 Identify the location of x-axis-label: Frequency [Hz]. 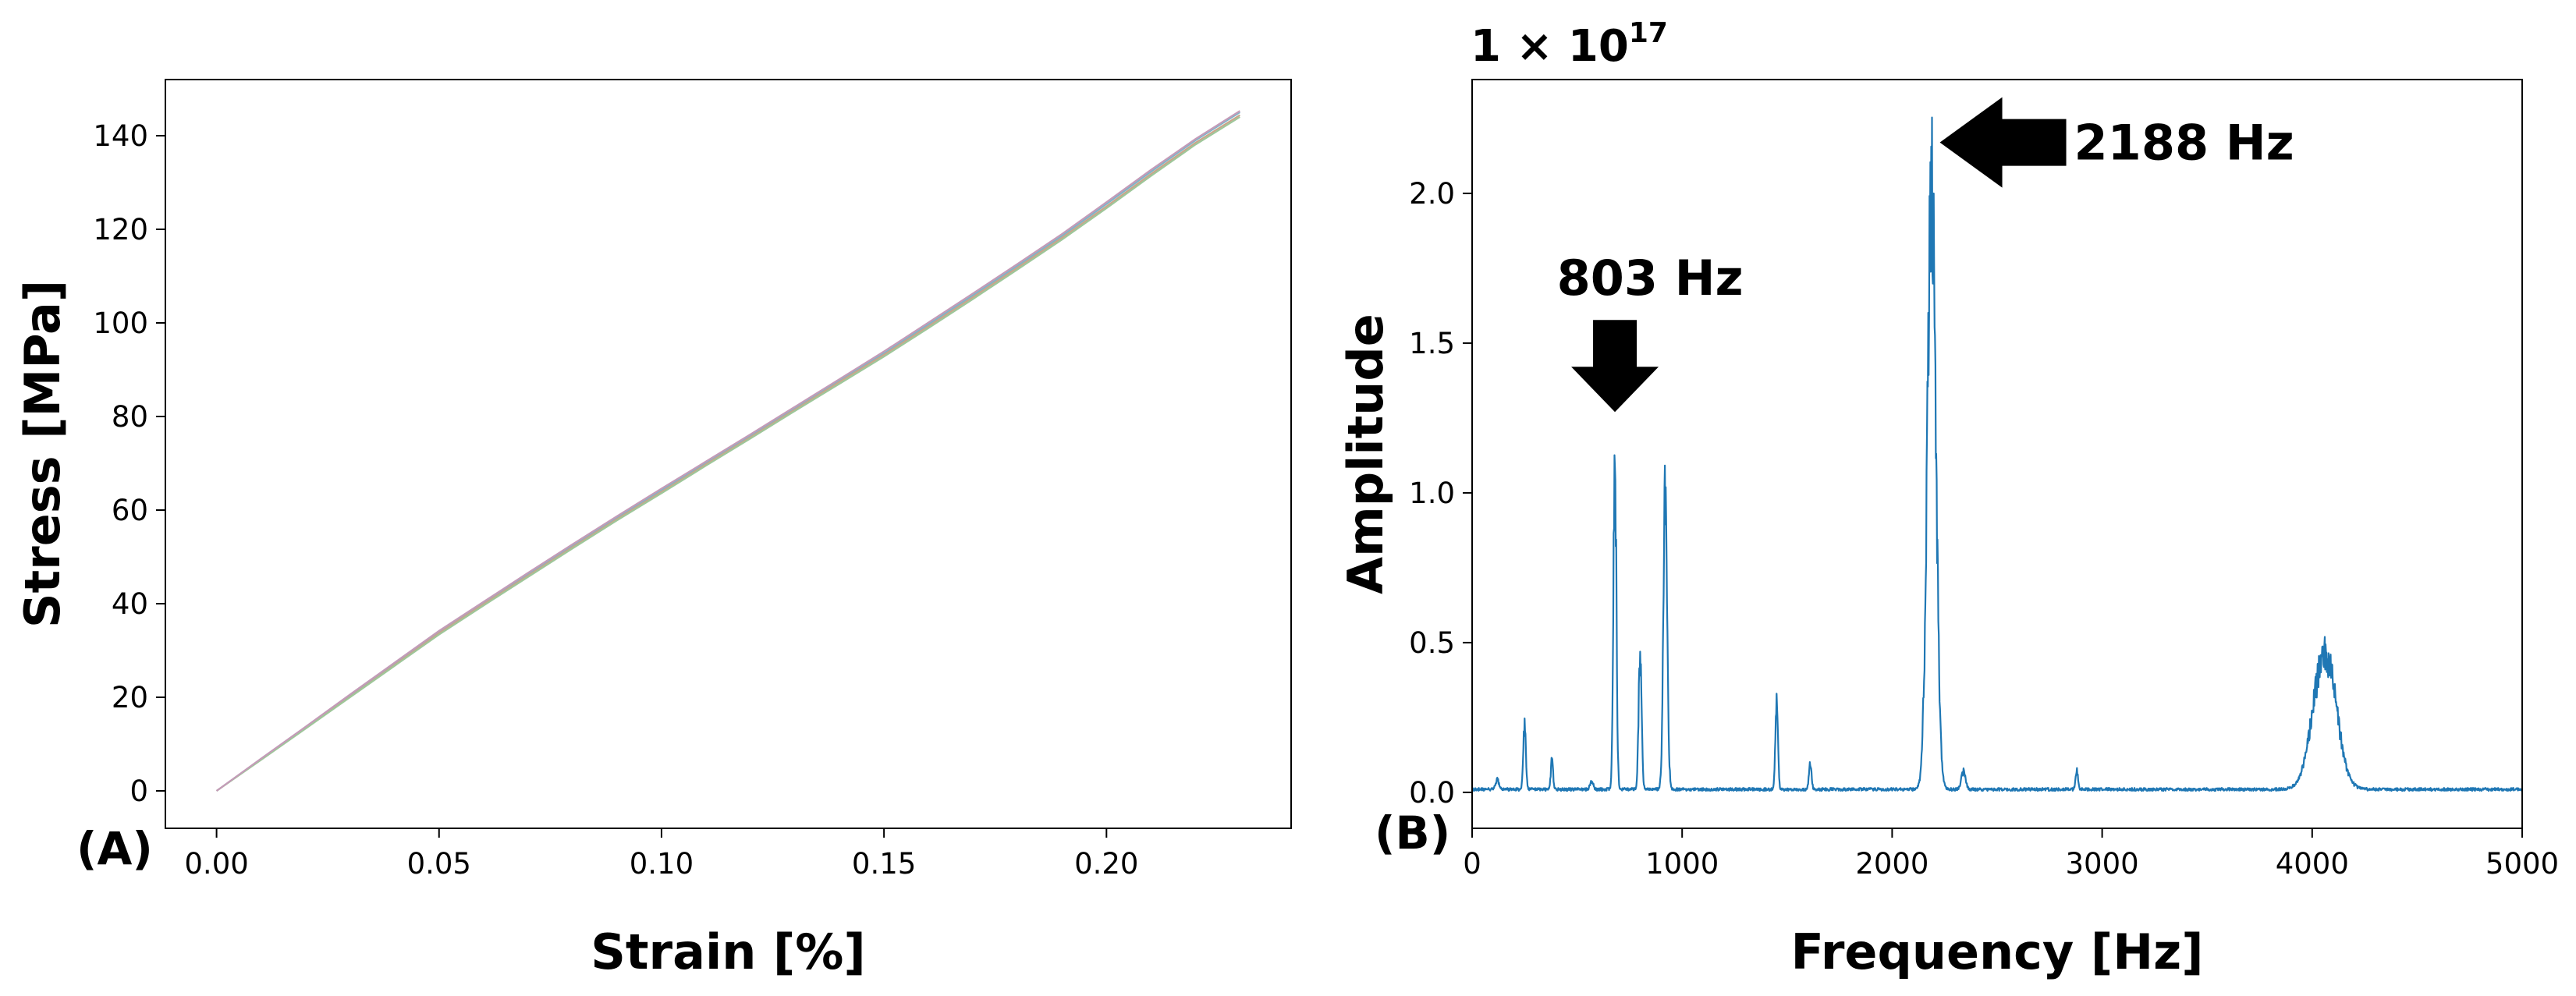
(1996, 951).